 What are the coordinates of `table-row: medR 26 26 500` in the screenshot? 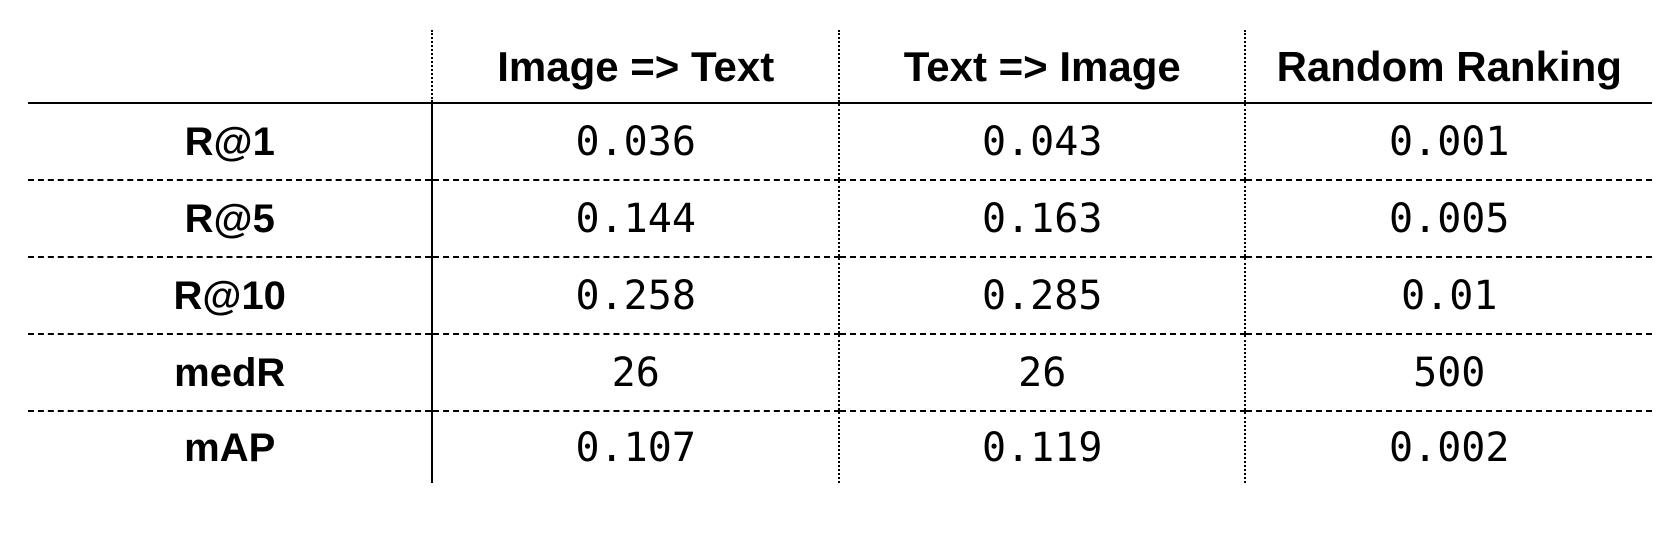 It's located at (840, 373).